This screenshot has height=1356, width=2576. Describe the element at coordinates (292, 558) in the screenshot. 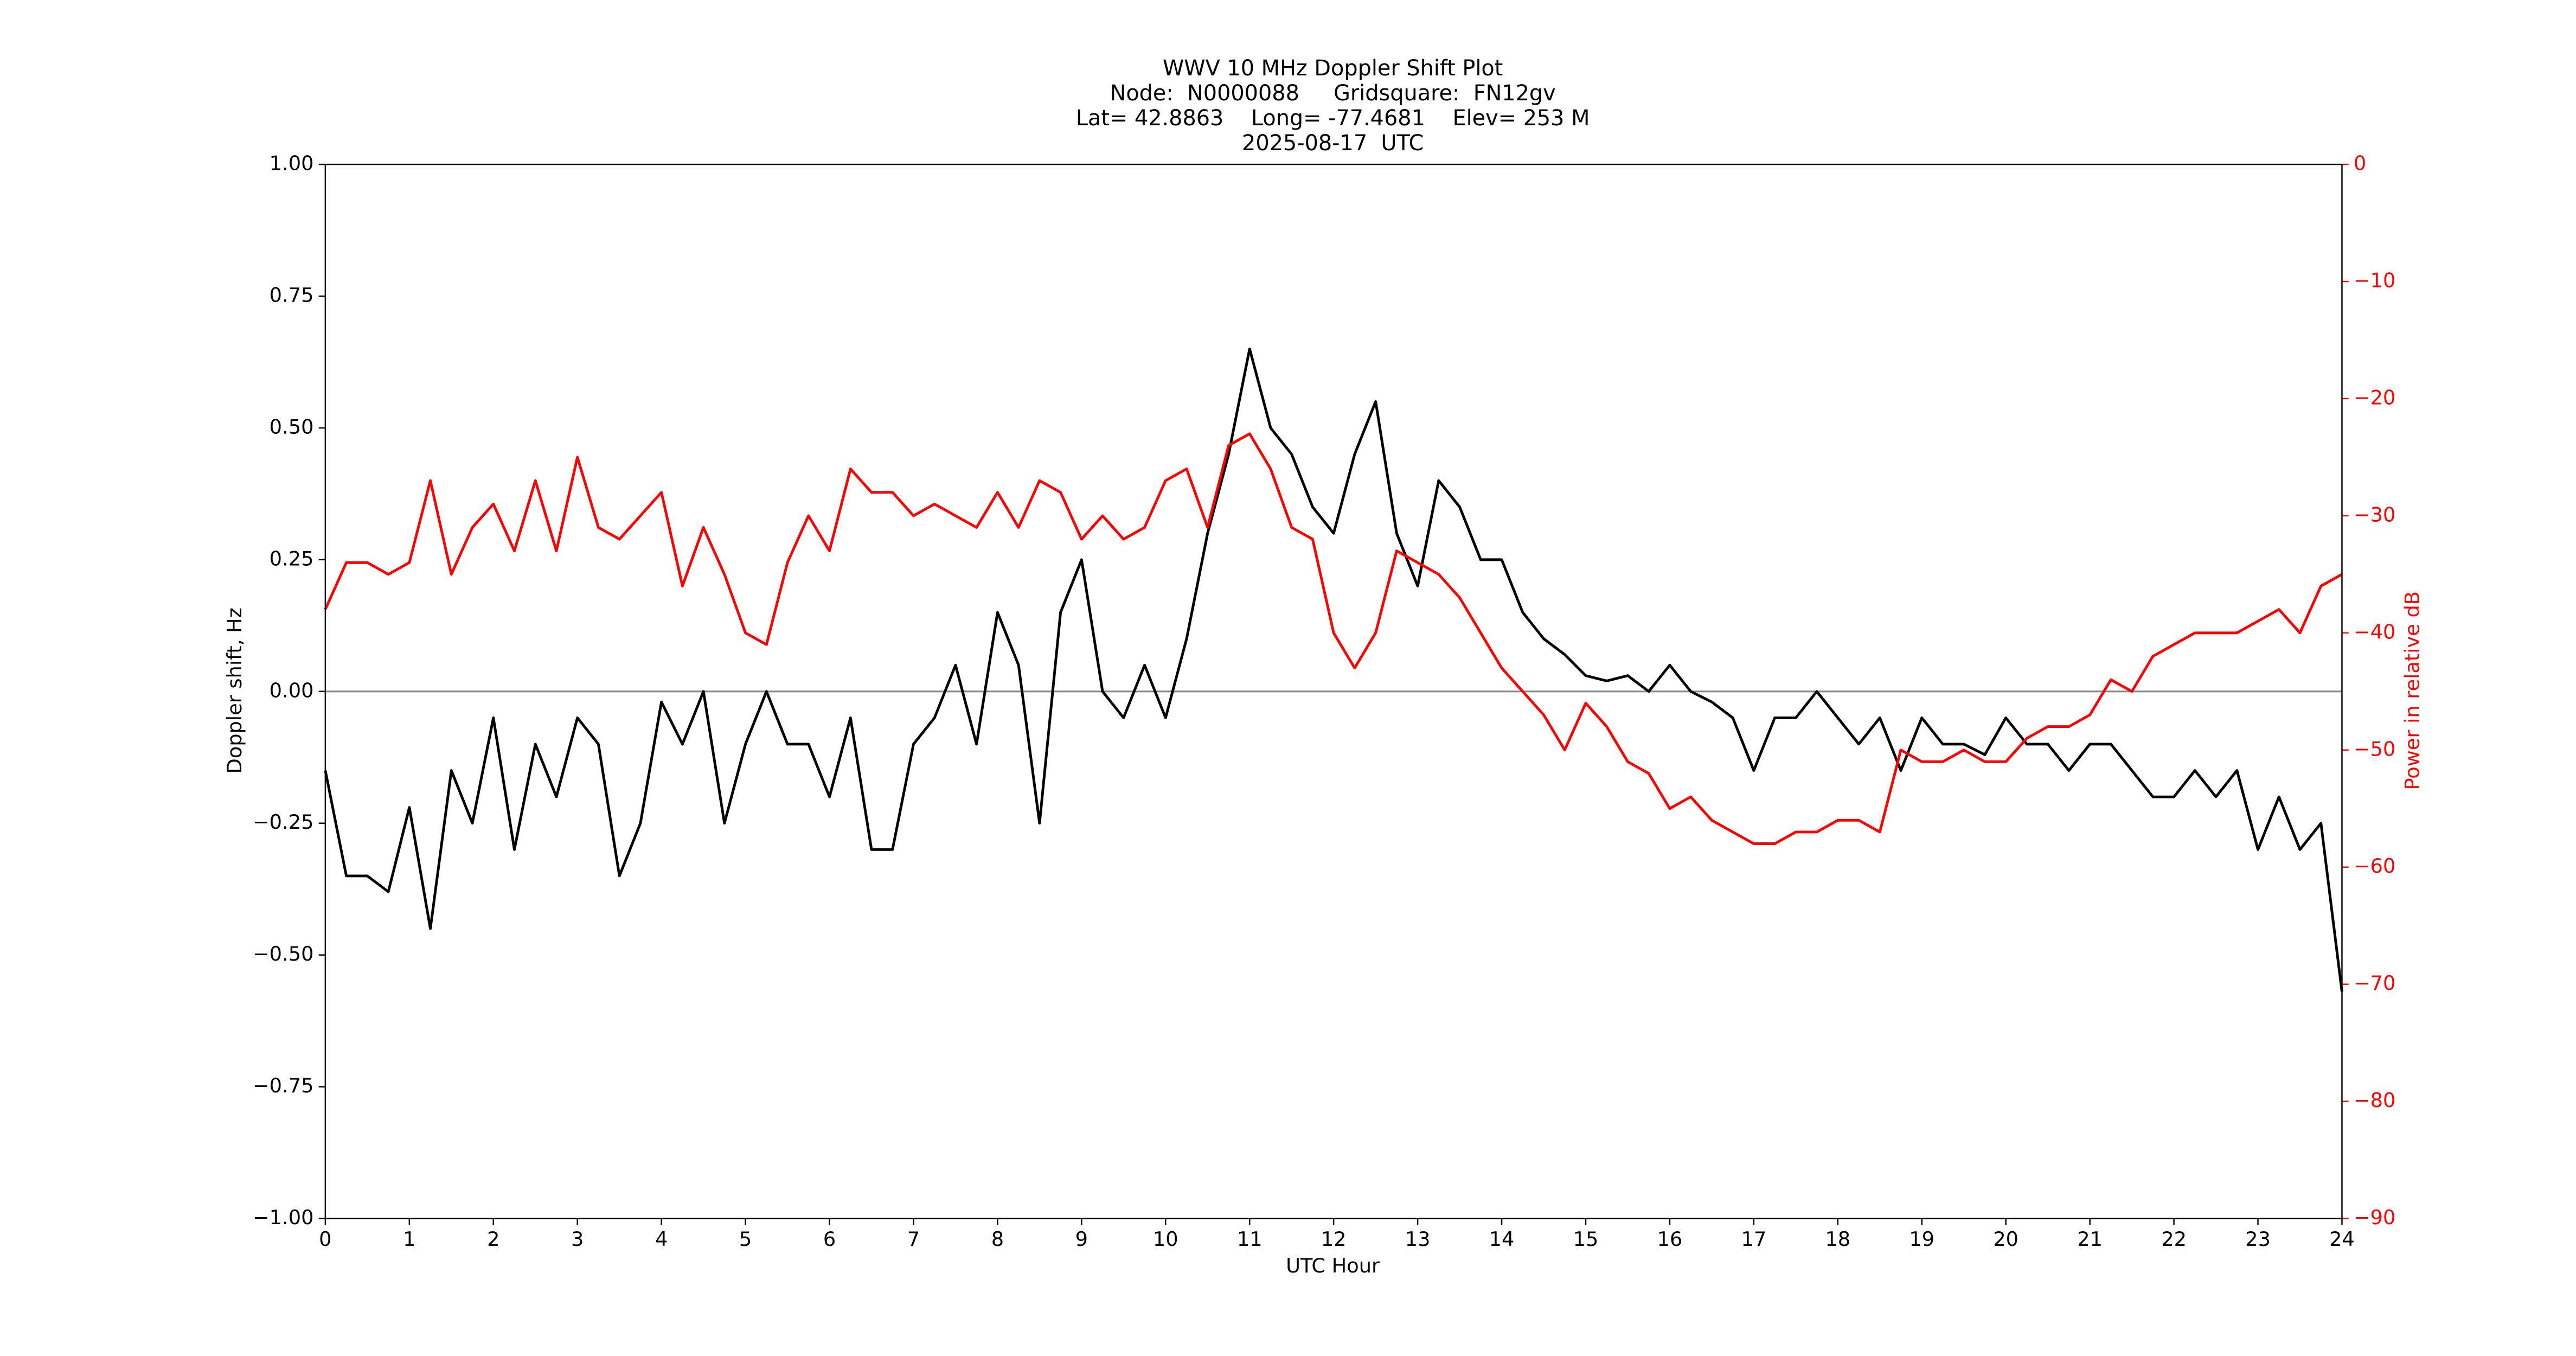

I see `y-tick-label: 0.25` at that location.